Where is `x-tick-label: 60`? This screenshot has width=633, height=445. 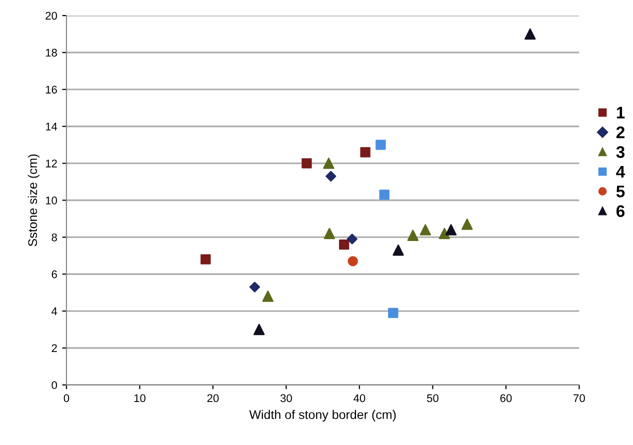 x-tick-label: 60 is located at coordinates (506, 398).